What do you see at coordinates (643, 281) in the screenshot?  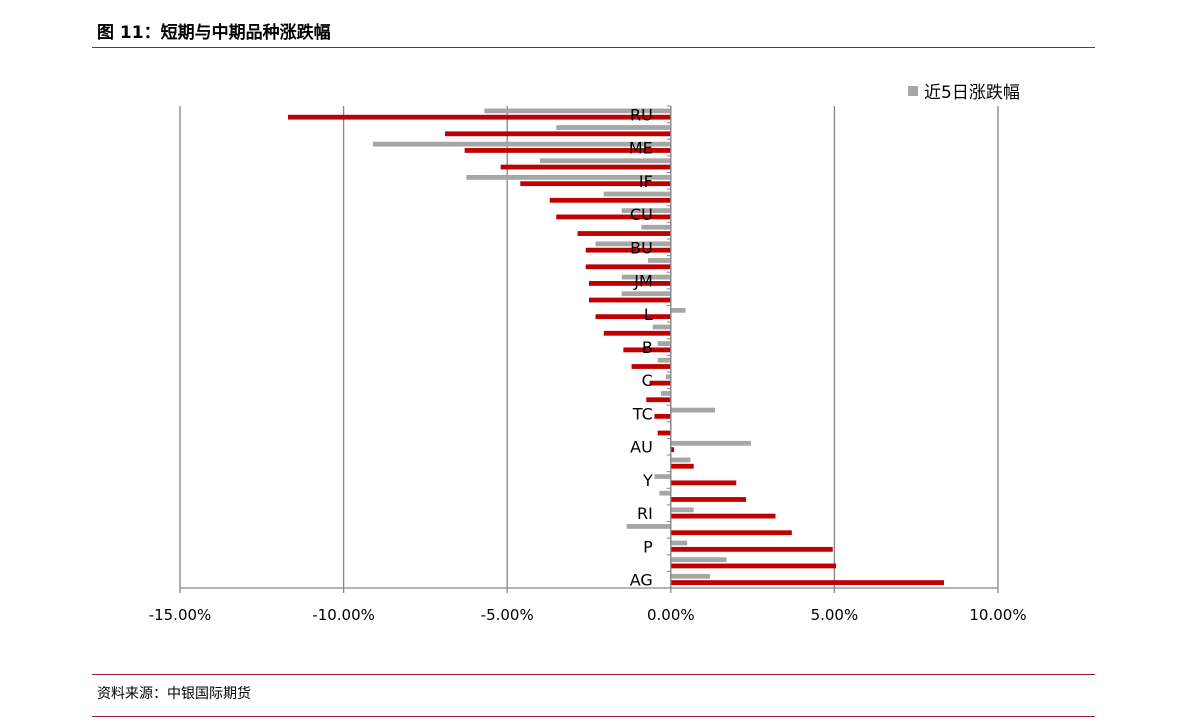 I see `category-label: JM` at bounding box center [643, 281].